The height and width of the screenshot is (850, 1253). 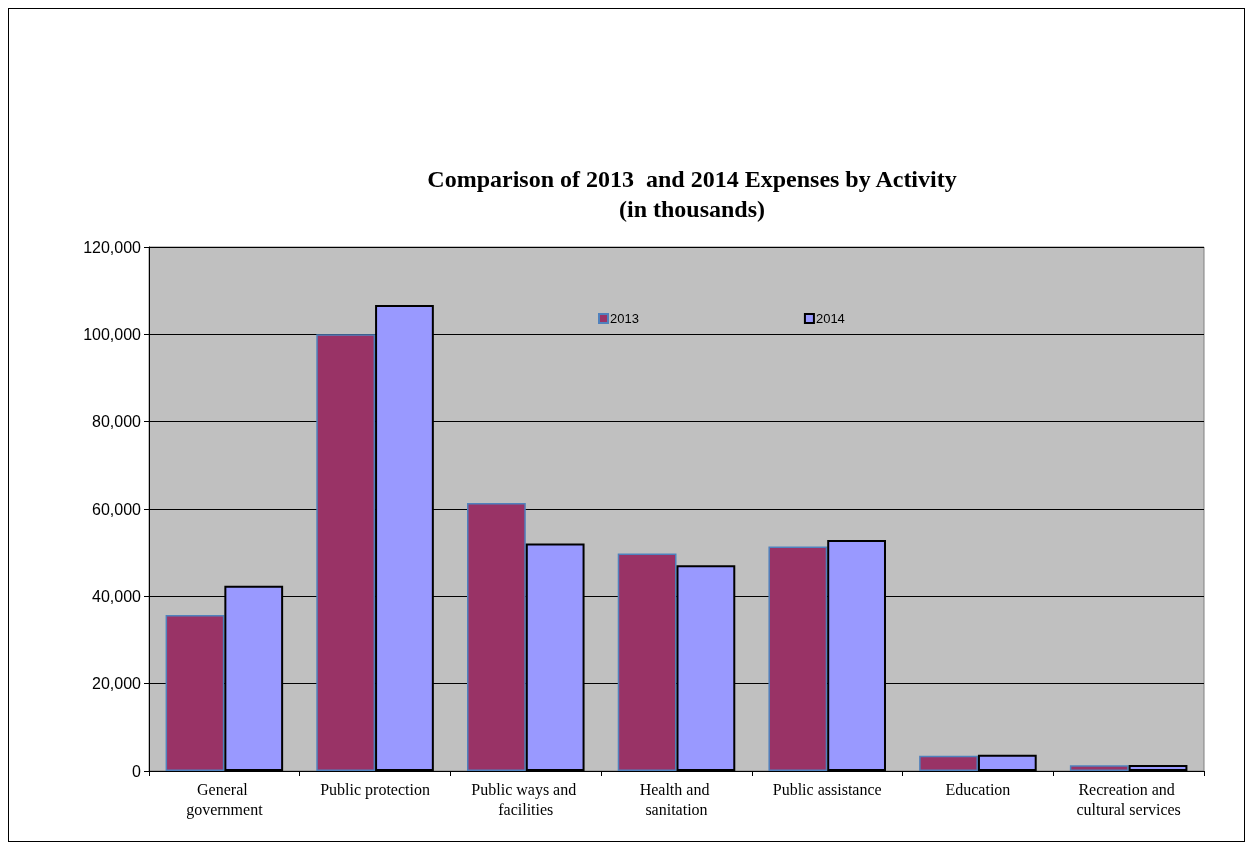 I want to click on chart-title: Comparison of 2013 and 2014 Expenses by Activity (in thousands), so click(x=692, y=194).